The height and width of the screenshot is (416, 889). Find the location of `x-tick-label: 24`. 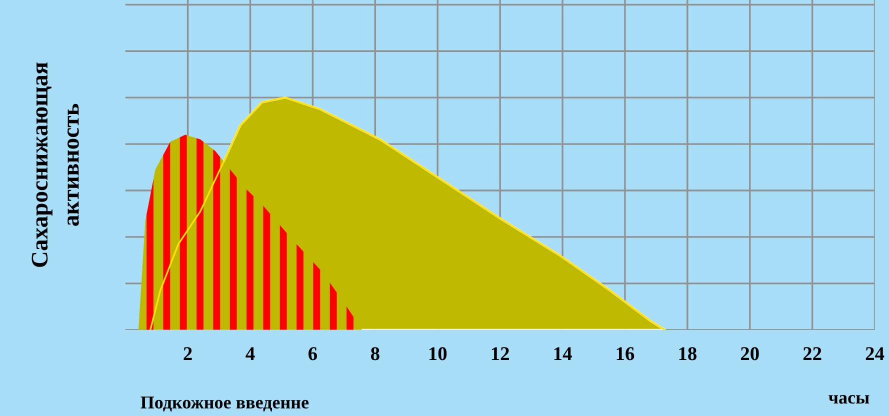

x-tick-label: 24 is located at coordinates (875, 353).